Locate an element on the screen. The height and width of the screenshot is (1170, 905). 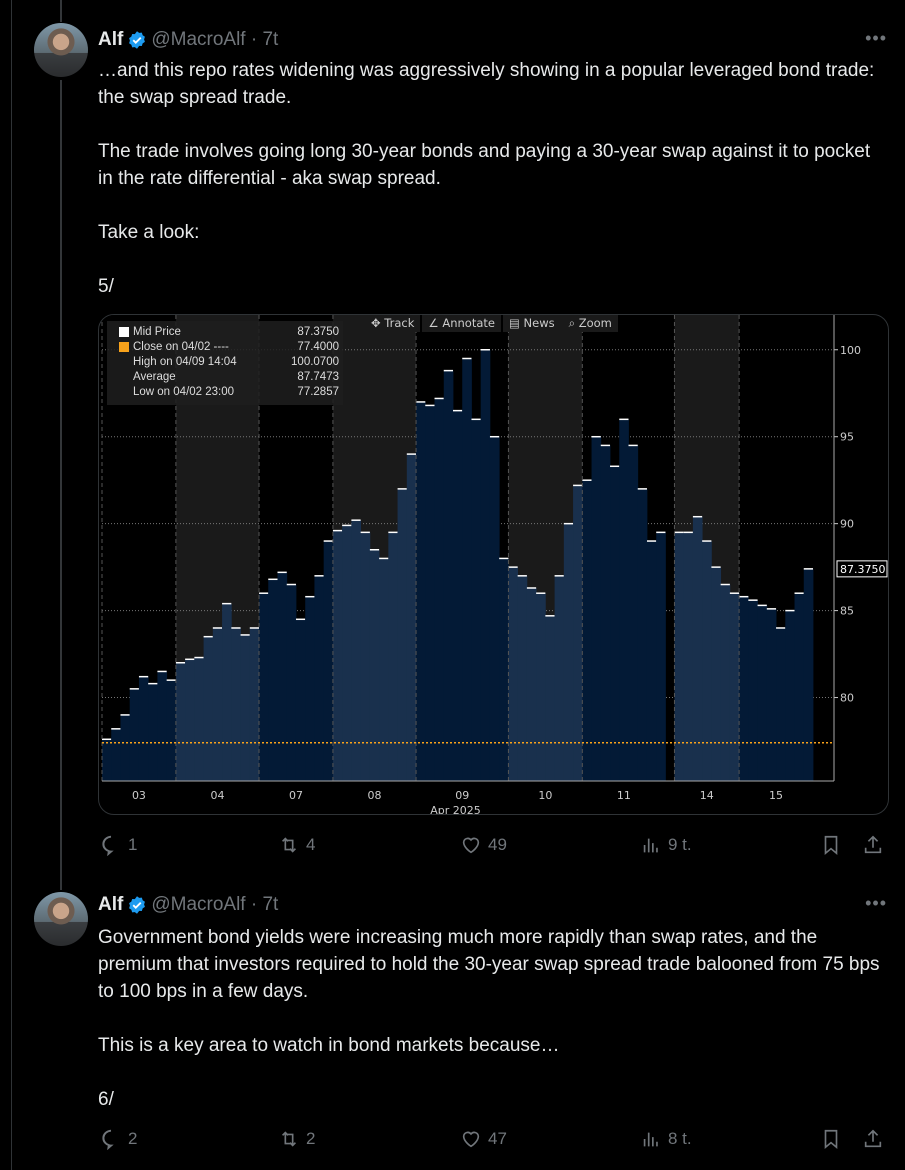
reply-button: 1 is located at coordinates (118, 845).